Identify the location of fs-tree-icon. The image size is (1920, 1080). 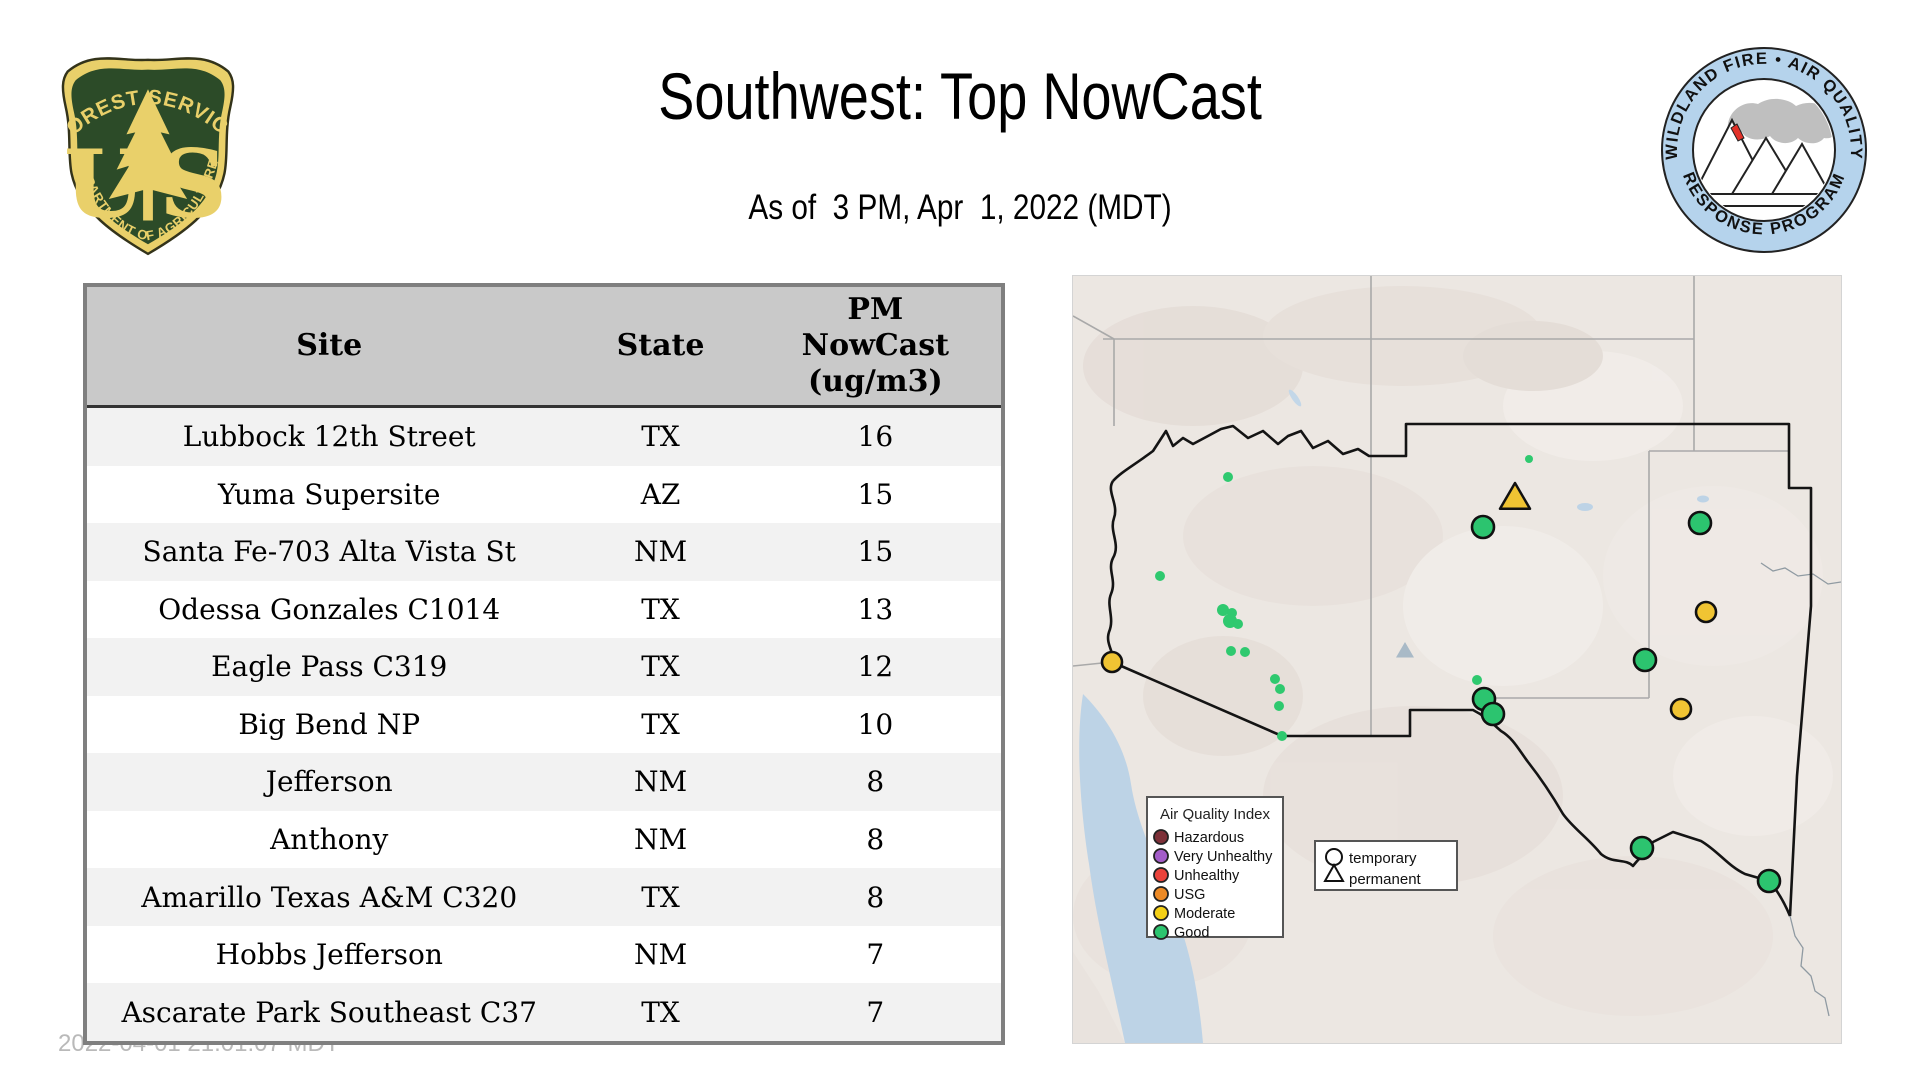
(148, 155).